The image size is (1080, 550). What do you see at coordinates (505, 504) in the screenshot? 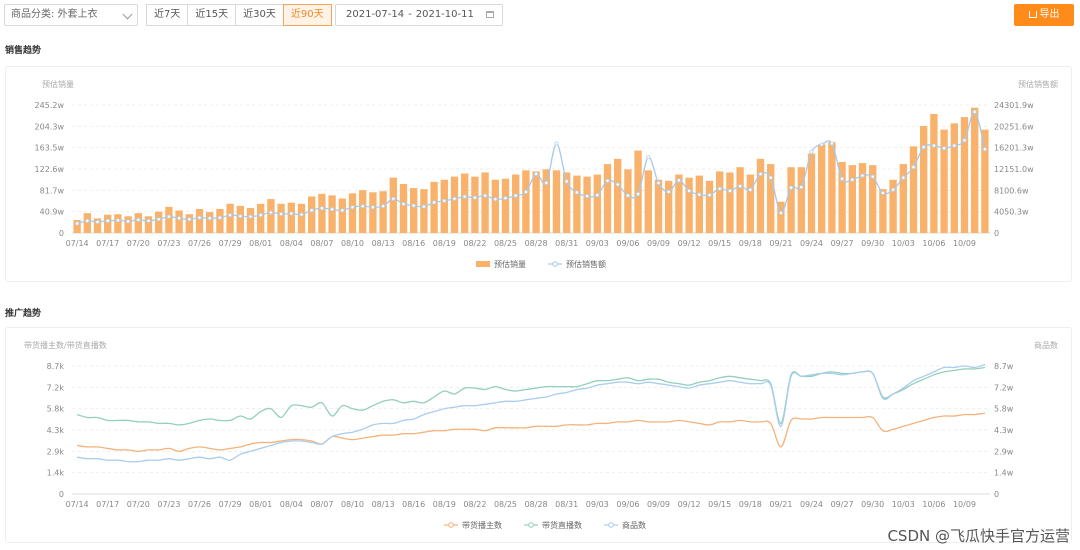
I see `x-tick-label: 08/25` at bounding box center [505, 504].